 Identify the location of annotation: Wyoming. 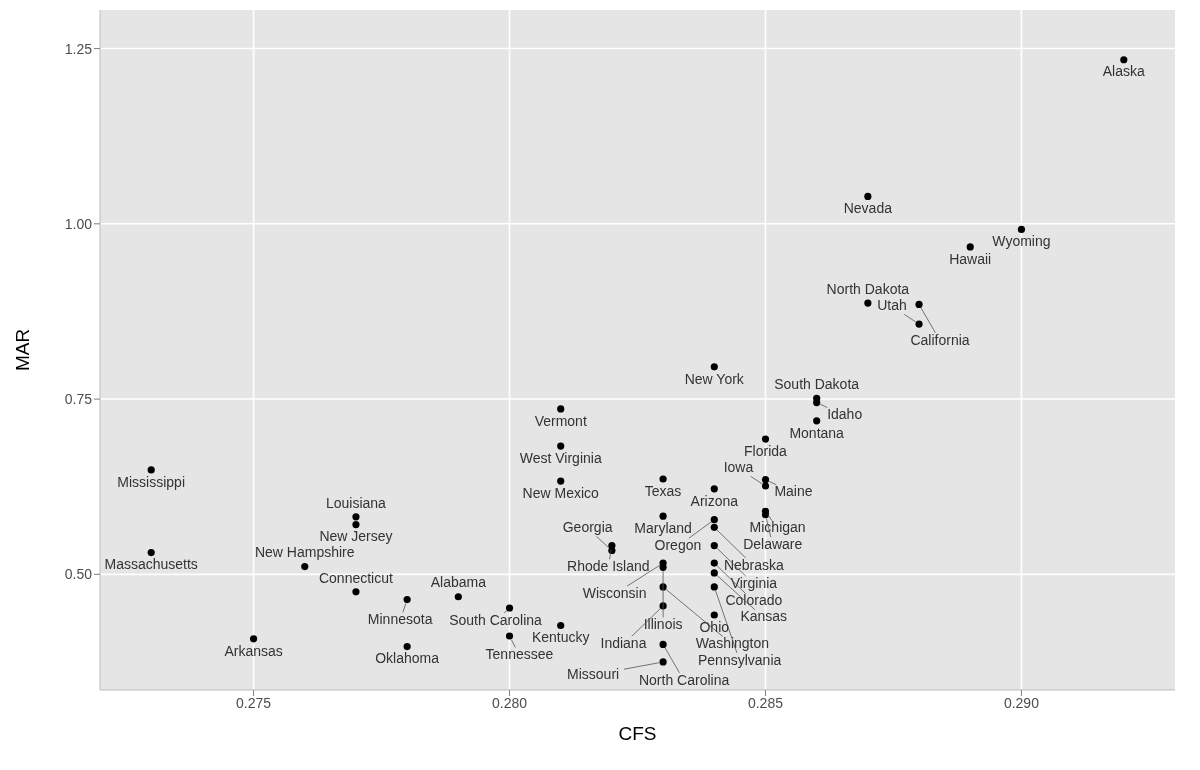
(1021, 241).